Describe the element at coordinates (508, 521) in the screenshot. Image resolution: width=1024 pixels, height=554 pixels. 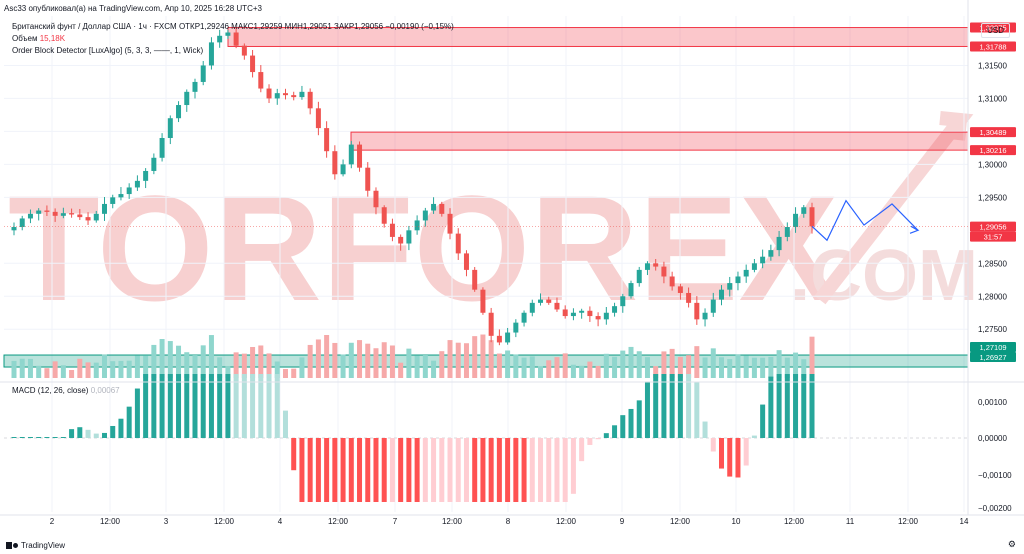
I see `time-tick: 8` at that location.